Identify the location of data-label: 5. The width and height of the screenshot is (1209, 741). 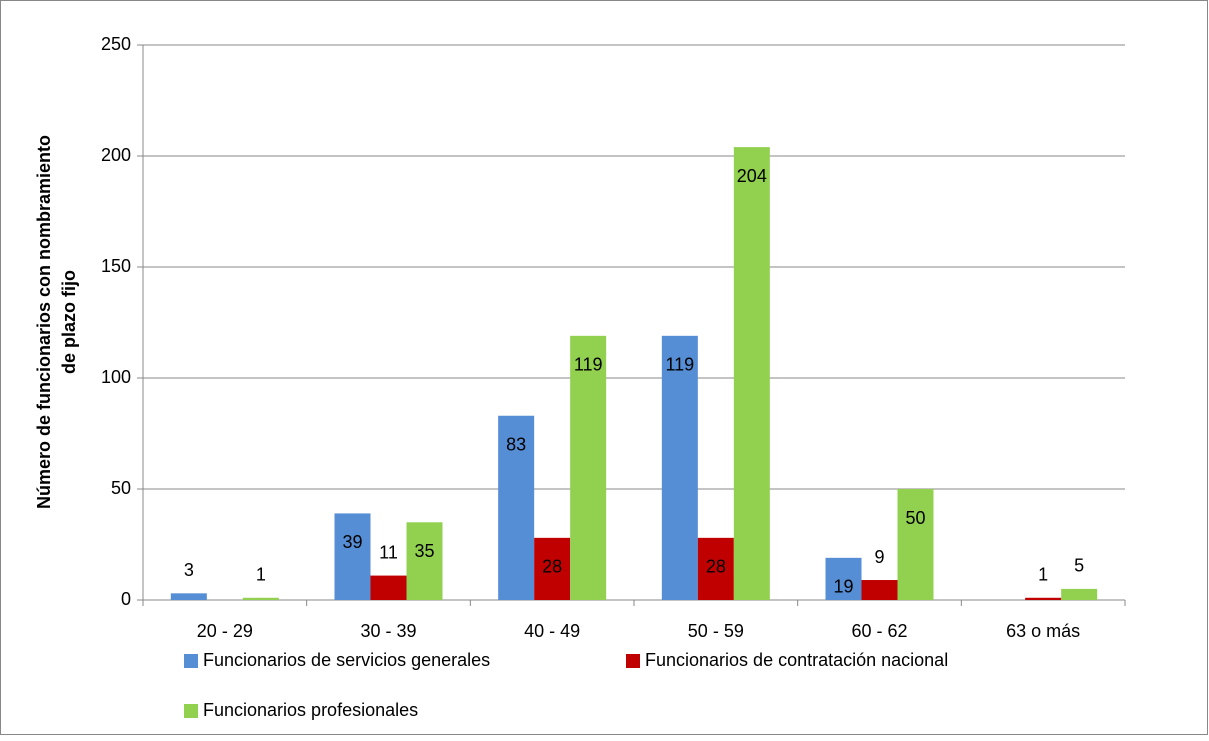
(1079, 566).